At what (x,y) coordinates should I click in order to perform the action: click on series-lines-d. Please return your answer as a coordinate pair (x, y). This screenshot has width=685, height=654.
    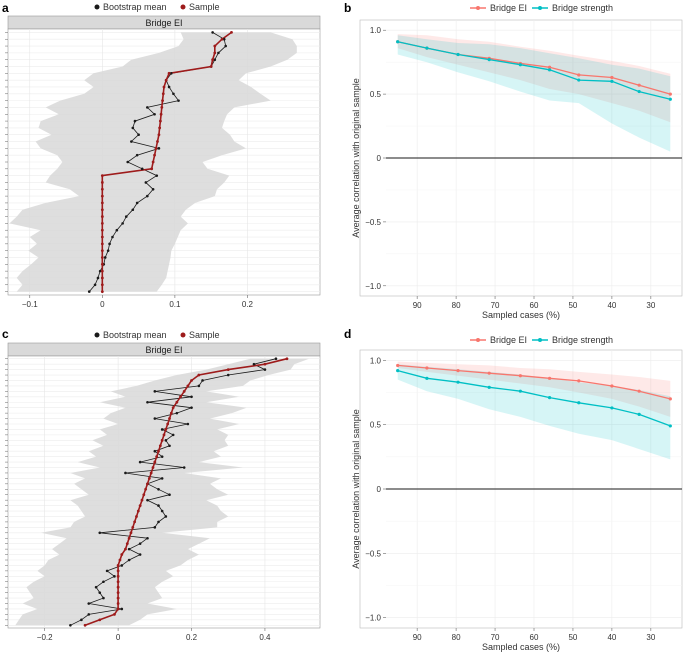
    Looking at the image, I should click on (534, 395).